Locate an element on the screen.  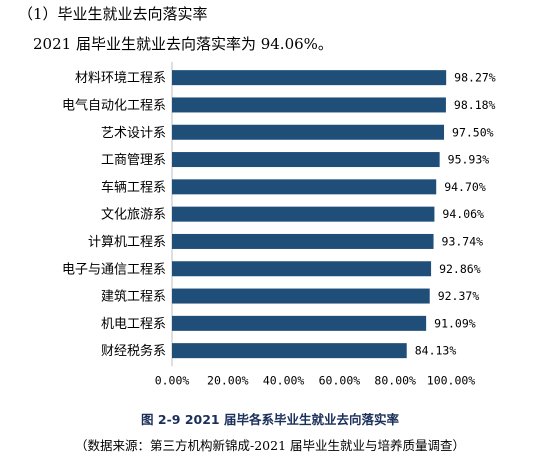
x-tick-label: 40.00% is located at coordinates (284, 380).